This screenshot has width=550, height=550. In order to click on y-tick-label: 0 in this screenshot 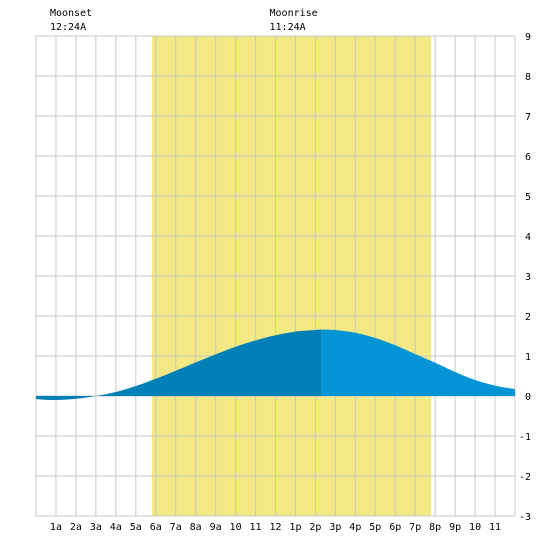, I will do `click(528, 397)`.